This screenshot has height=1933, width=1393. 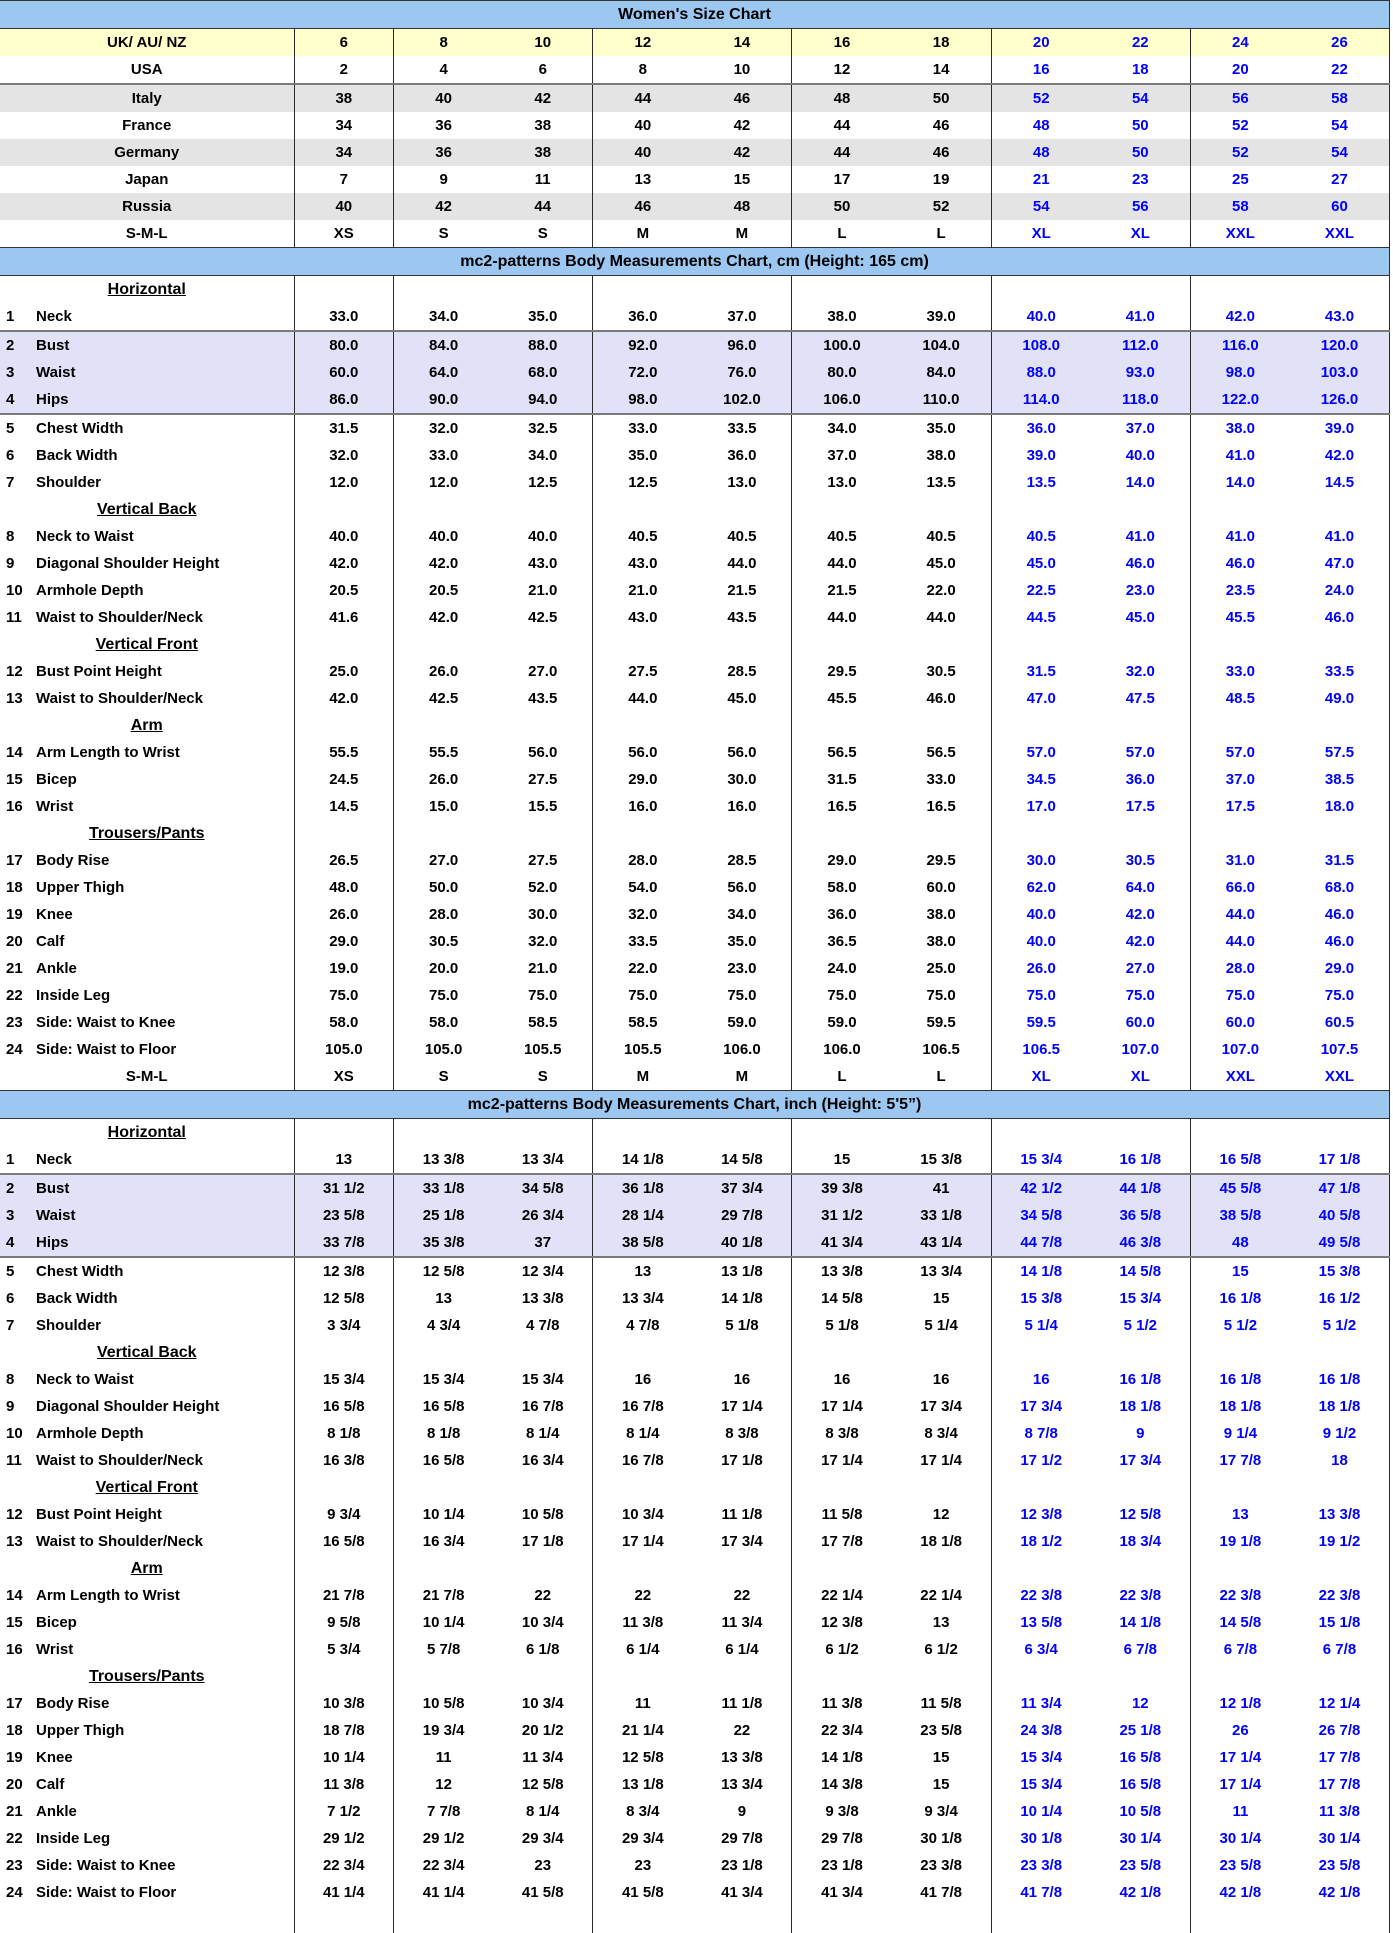 I want to click on value-cell: 12 3/8, so click(x=1041, y=1514).